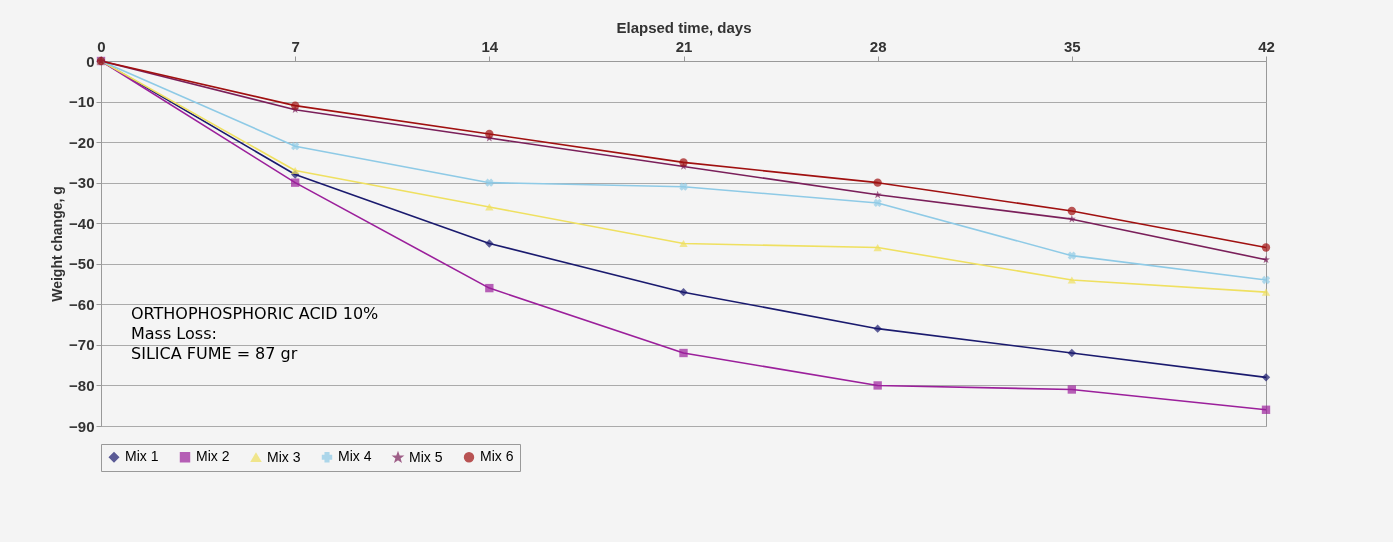 This screenshot has height=542, width=1393. What do you see at coordinates (355, 456) in the screenshot?
I see `legend-label: Mix 4` at bounding box center [355, 456].